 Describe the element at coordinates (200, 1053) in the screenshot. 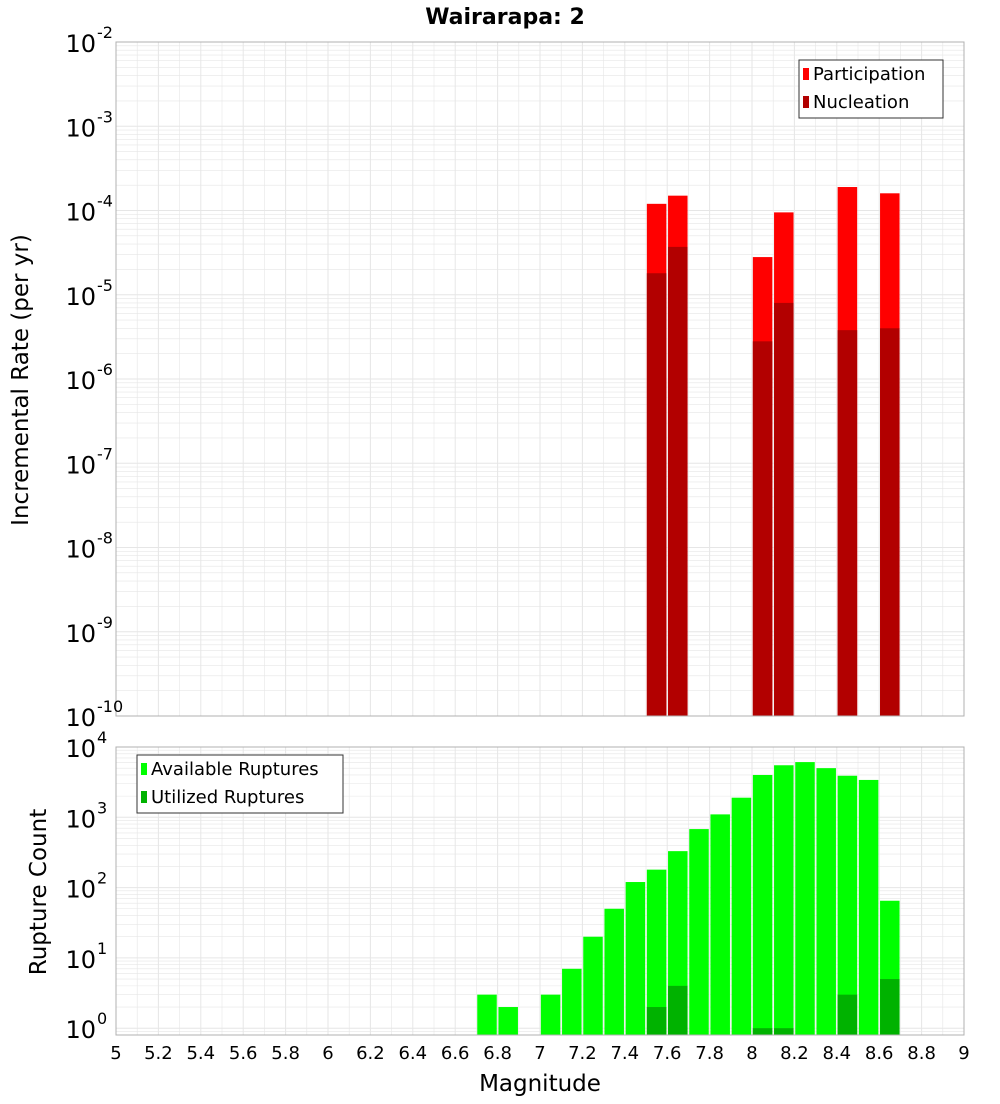

I see `x-tick-label: 5.4` at that location.